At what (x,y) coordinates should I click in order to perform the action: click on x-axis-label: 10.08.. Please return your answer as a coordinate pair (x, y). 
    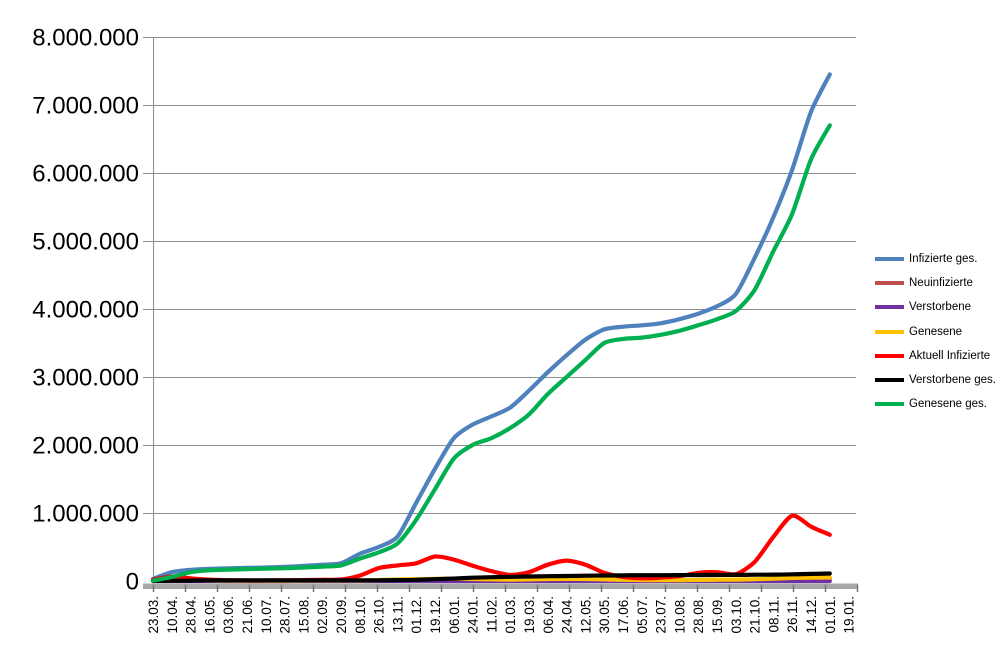
    Looking at the image, I should click on (679, 615).